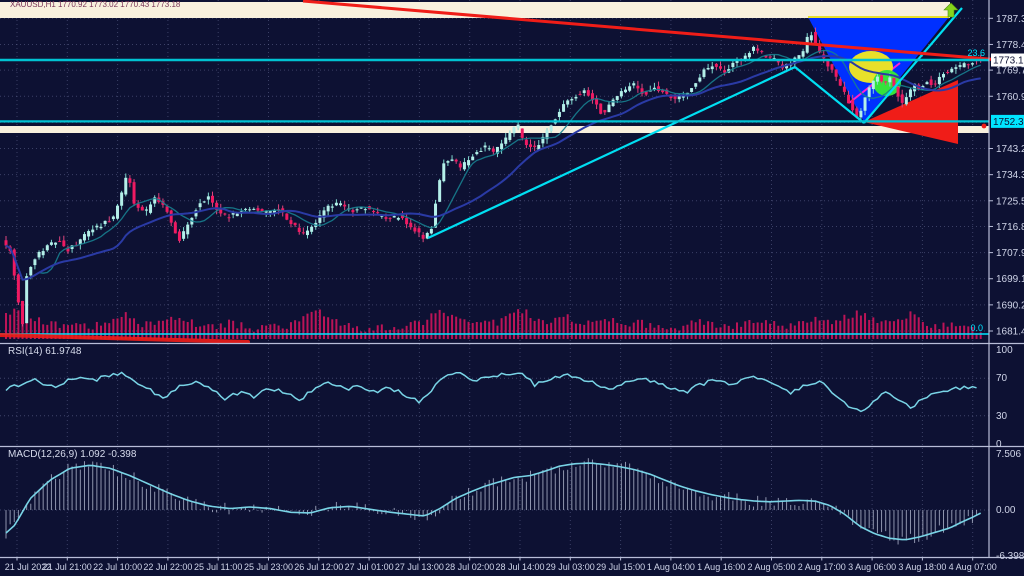 This screenshot has width=1024, height=576. Describe the element at coordinates (519, 567) in the screenshot. I see `time-axis-label: 28 Jul 14:00` at that location.